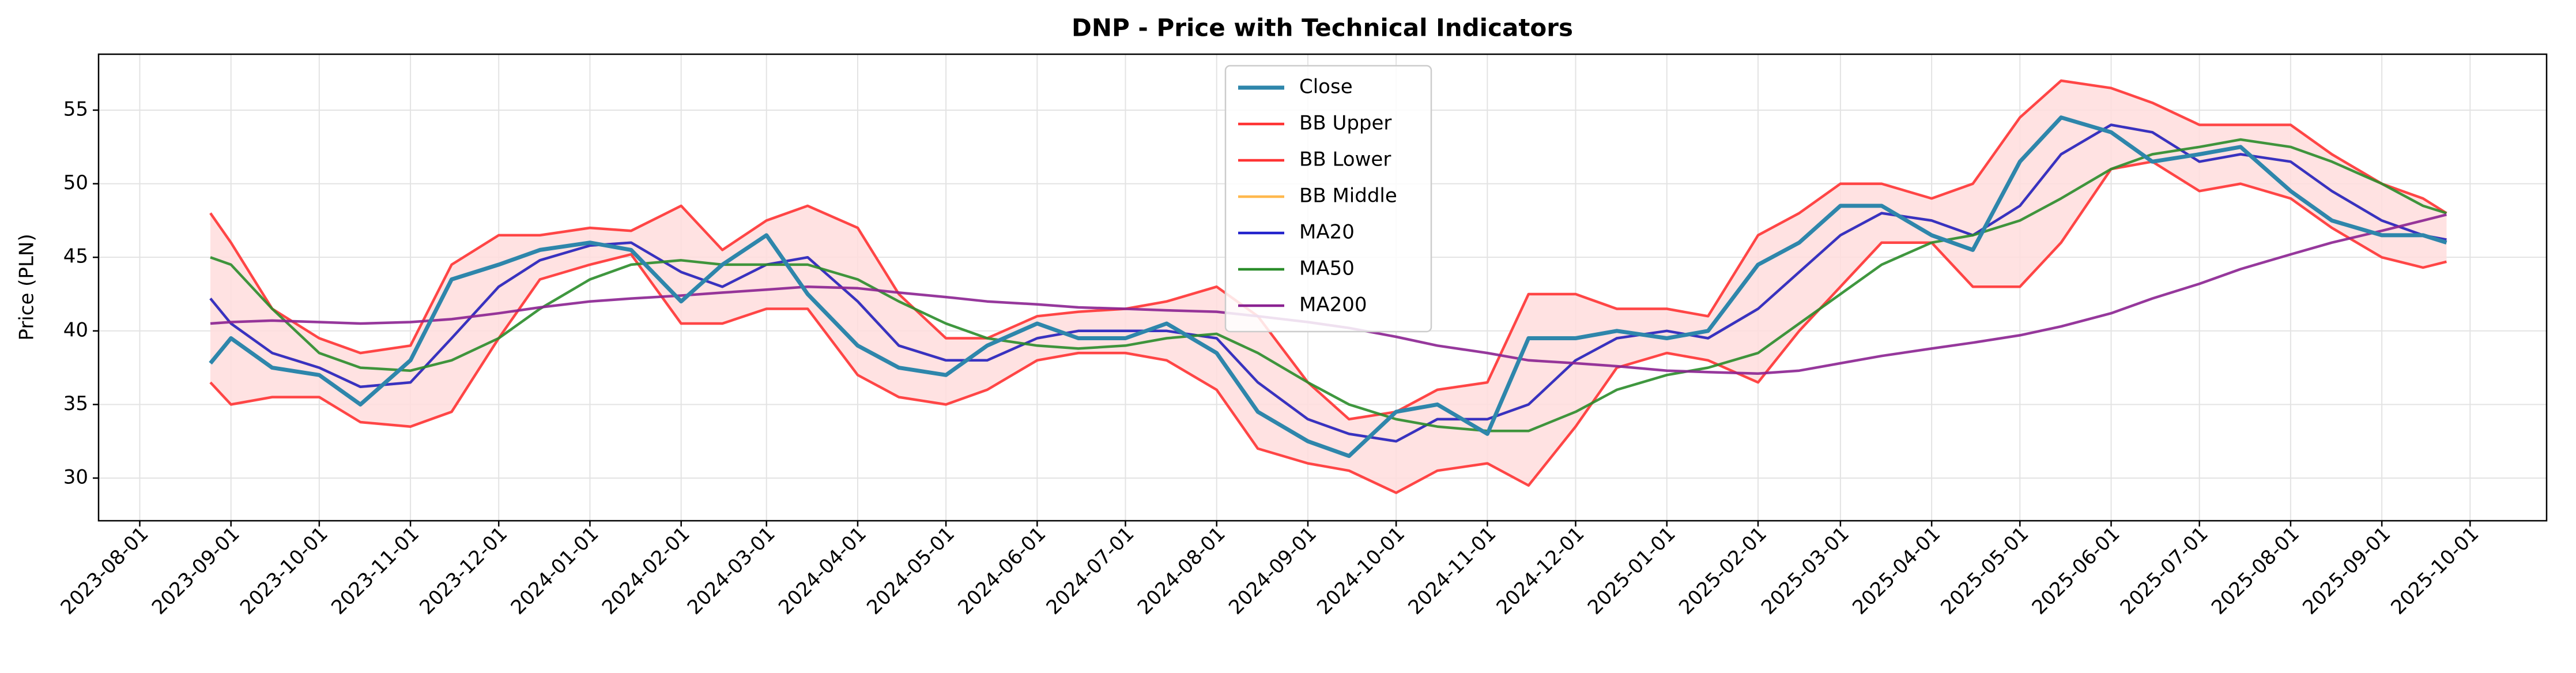  Describe the element at coordinates (1327, 268) in the screenshot. I see `legend-label: MA50` at that location.